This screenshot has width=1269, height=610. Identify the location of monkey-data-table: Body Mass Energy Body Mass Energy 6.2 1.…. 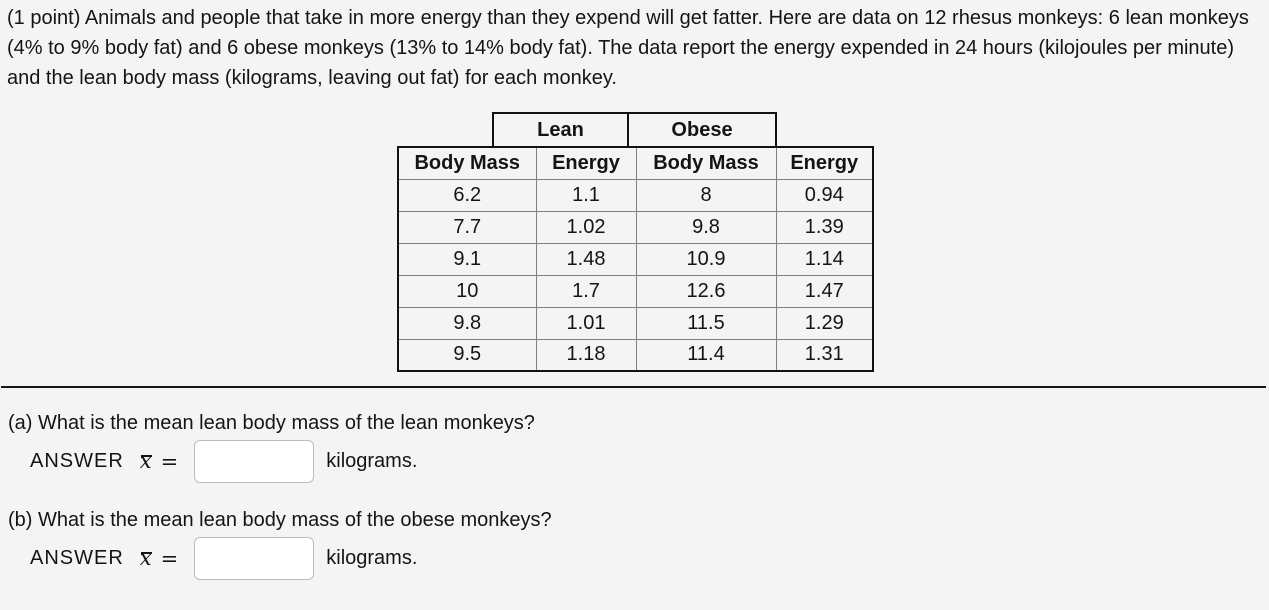
(635, 259).